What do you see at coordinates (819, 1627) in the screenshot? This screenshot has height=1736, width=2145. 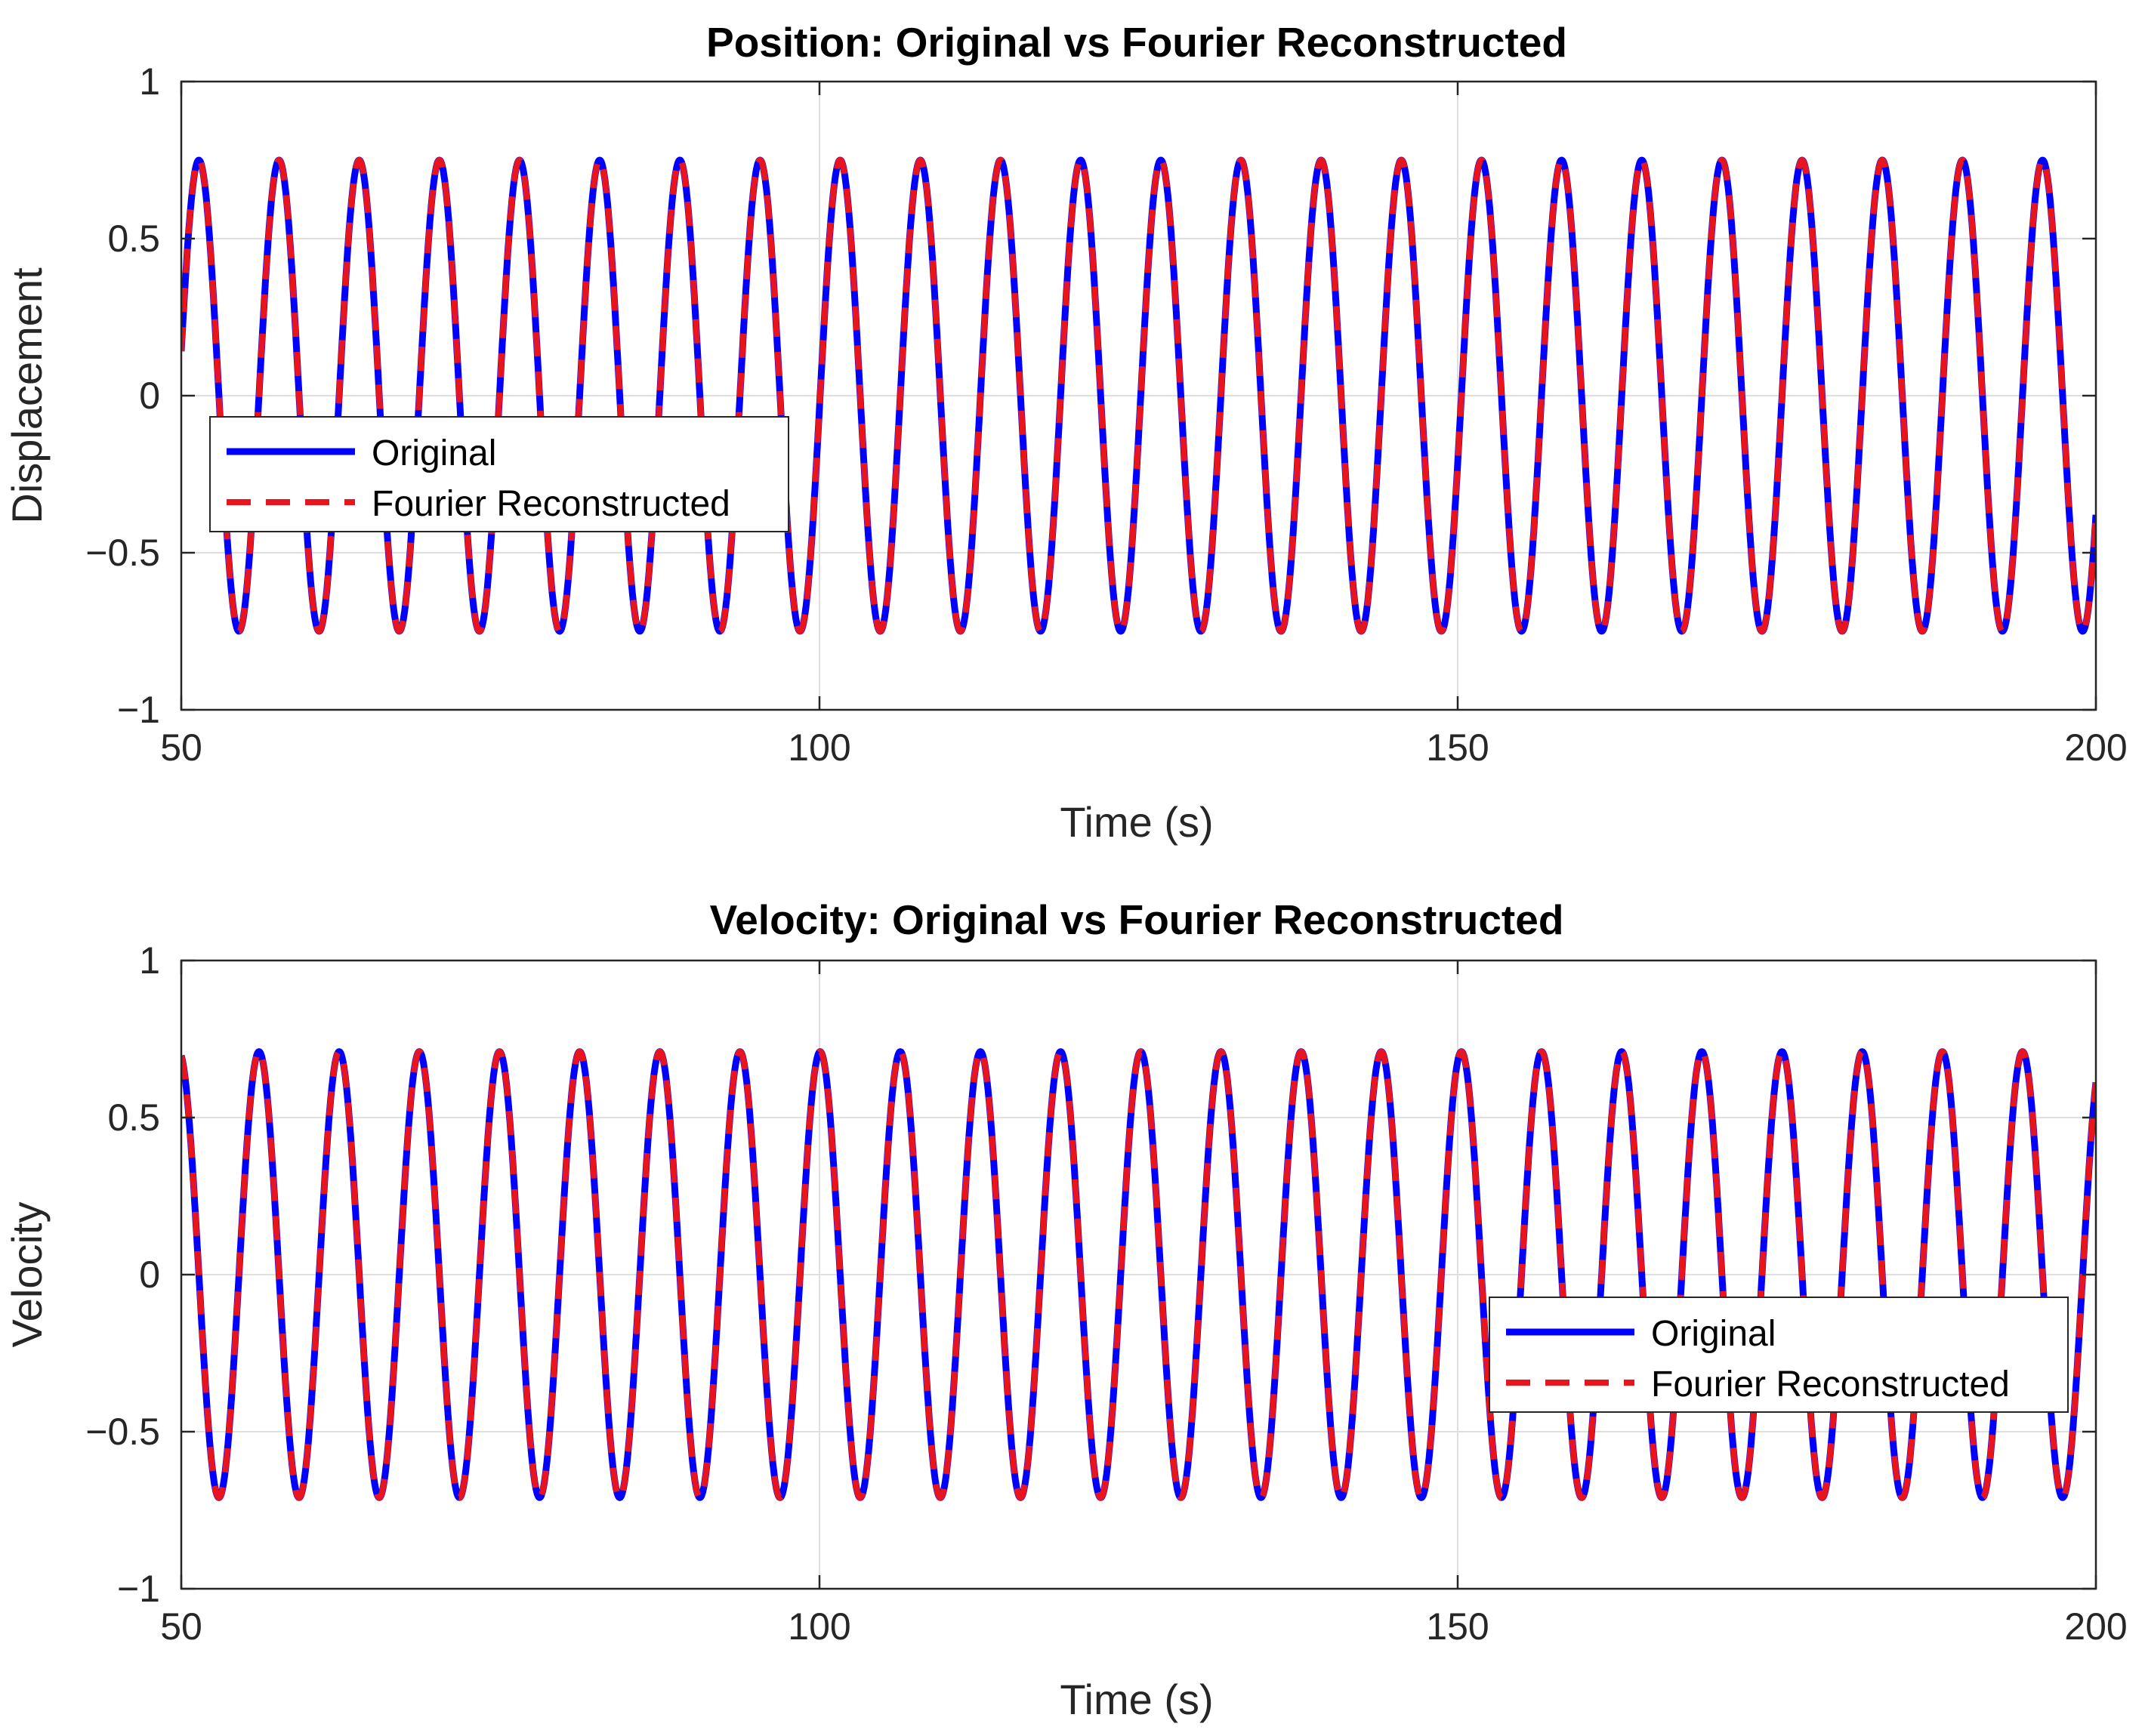 I see `velocity-xtick-label-100: 100` at bounding box center [819, 1627].